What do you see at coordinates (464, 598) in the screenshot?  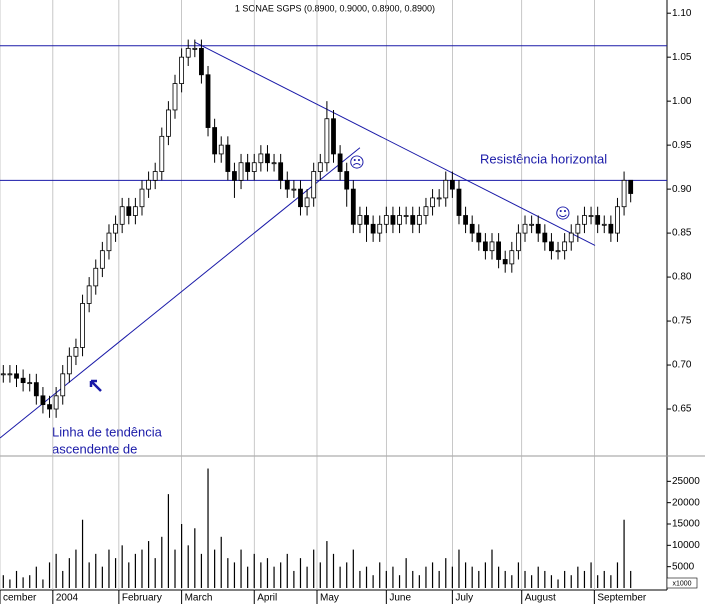 I see `x-tick-label: July` at bounding box center [464, 598].